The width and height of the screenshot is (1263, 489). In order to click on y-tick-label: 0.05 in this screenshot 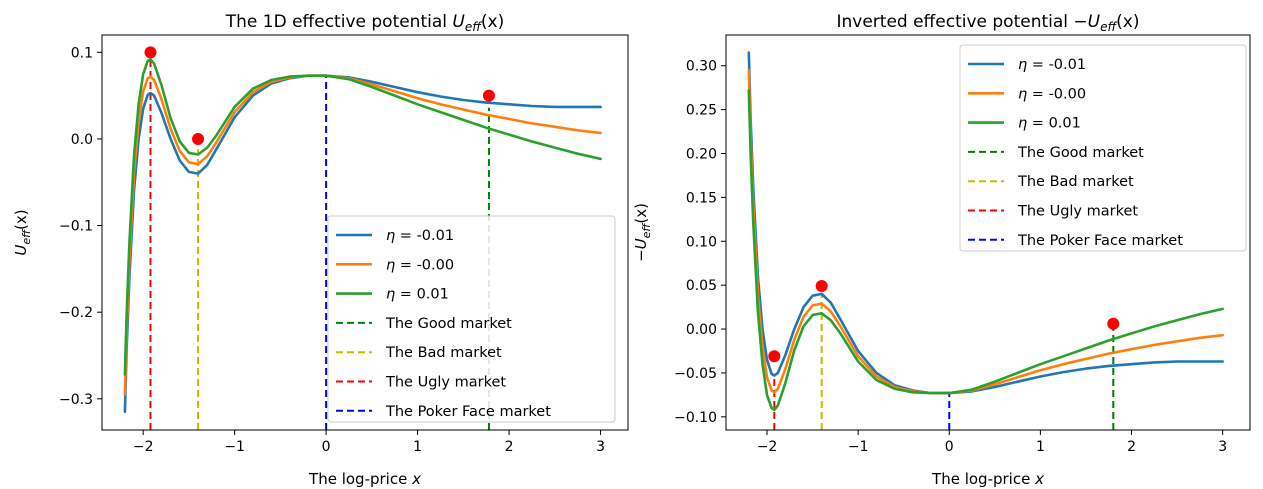, I will do `click(701, 286)`.